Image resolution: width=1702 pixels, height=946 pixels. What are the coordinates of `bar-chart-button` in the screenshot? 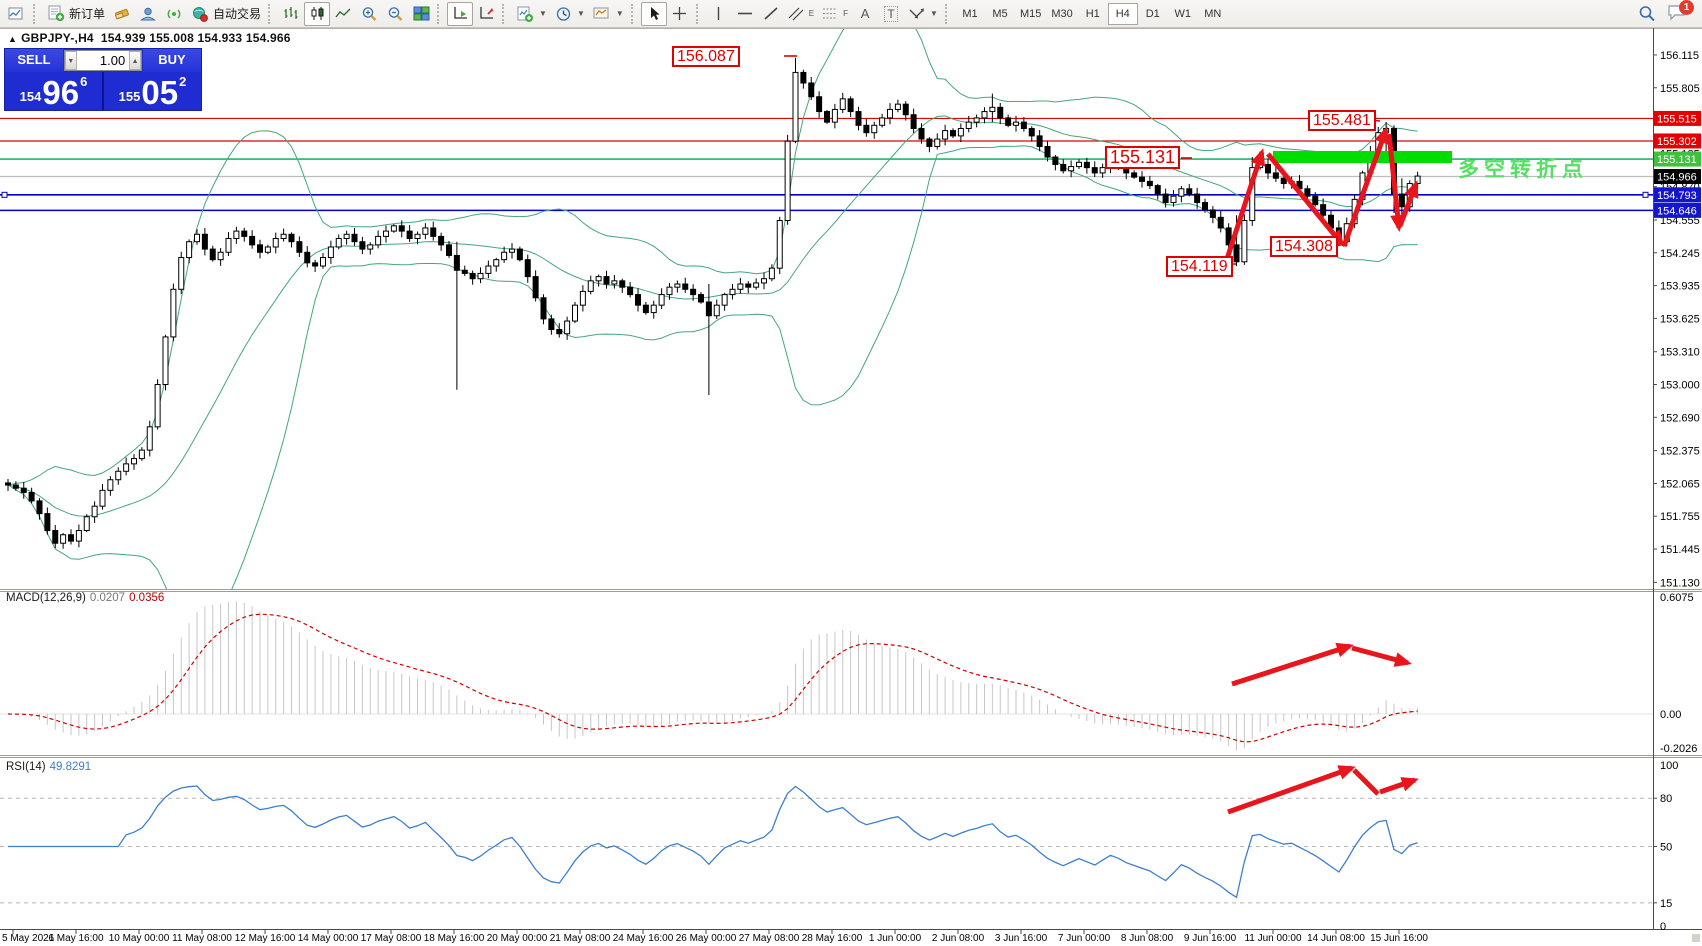 It's located at (291, 14).